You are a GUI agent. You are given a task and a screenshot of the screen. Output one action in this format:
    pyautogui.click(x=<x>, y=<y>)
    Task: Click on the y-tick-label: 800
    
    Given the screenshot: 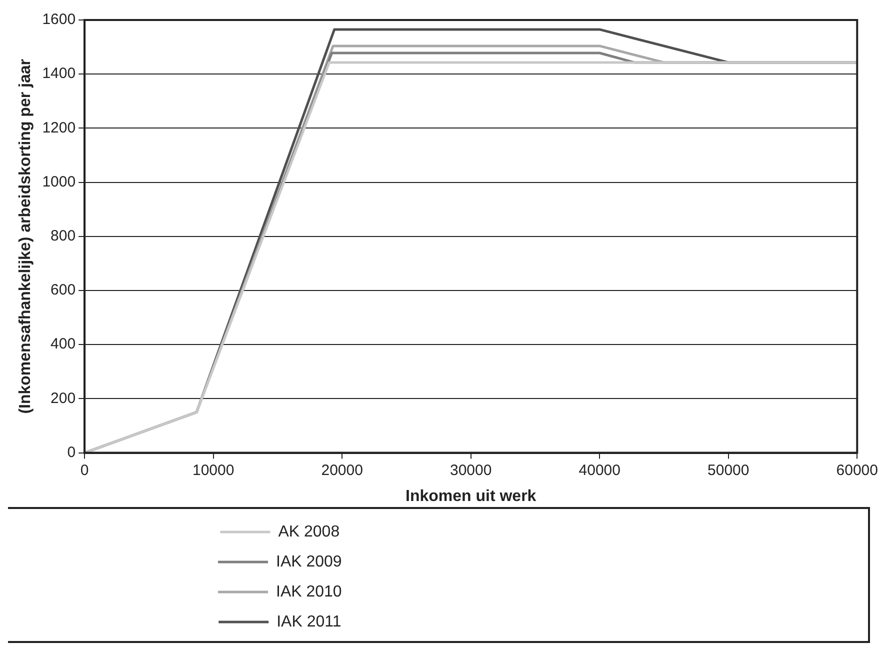 What is the action you would take?
    pyautogui.click(x=63, y=236)
    